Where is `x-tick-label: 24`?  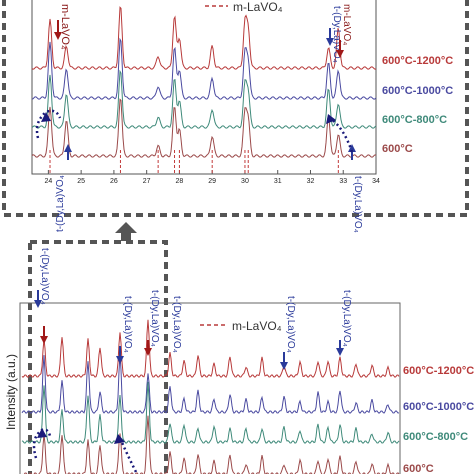 x-tick-label: 24 is located at coordinates (48, 181).